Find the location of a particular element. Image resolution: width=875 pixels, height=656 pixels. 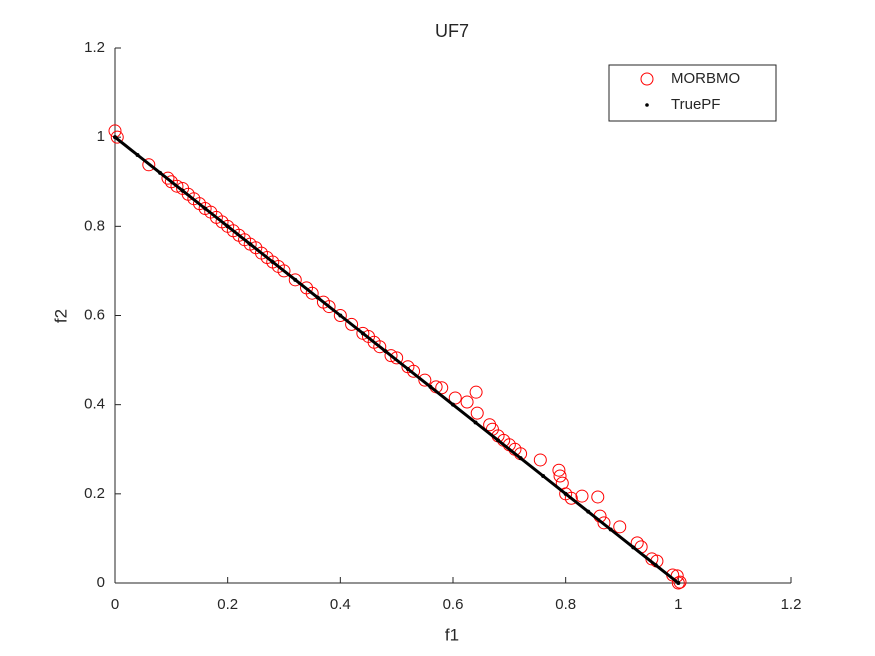

y-tick-label: 1 is located at coordinates (101, 136).